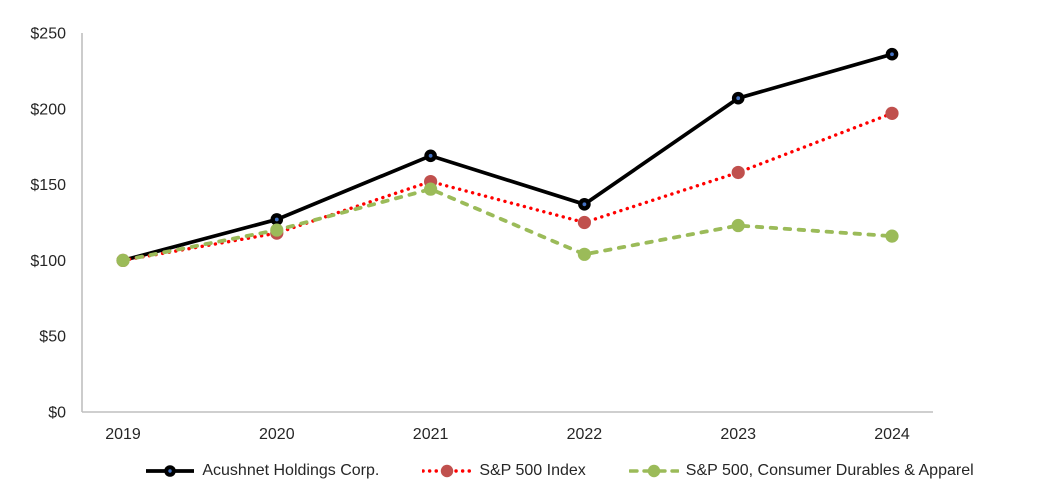 The image size is (1039, 497). I want to click on legend-label-sp500-consumer-durables: S&P 500, Consumer Durables & Apparel, so click(829, 470).